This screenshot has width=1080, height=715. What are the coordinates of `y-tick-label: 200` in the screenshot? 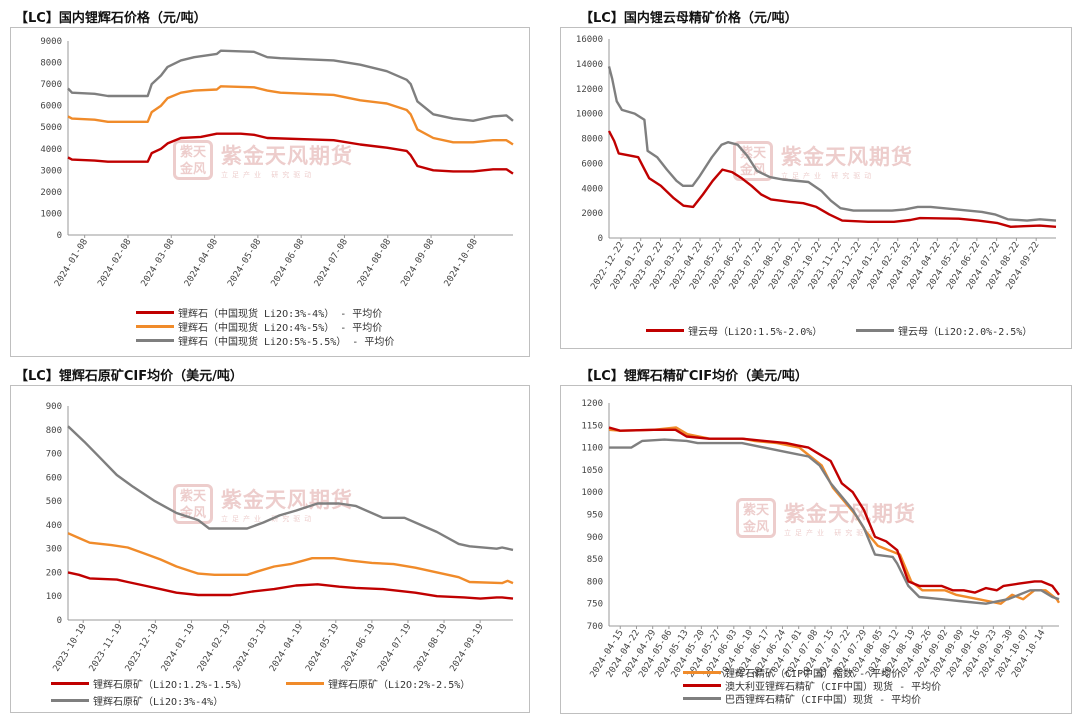 It's located at (54, 573).